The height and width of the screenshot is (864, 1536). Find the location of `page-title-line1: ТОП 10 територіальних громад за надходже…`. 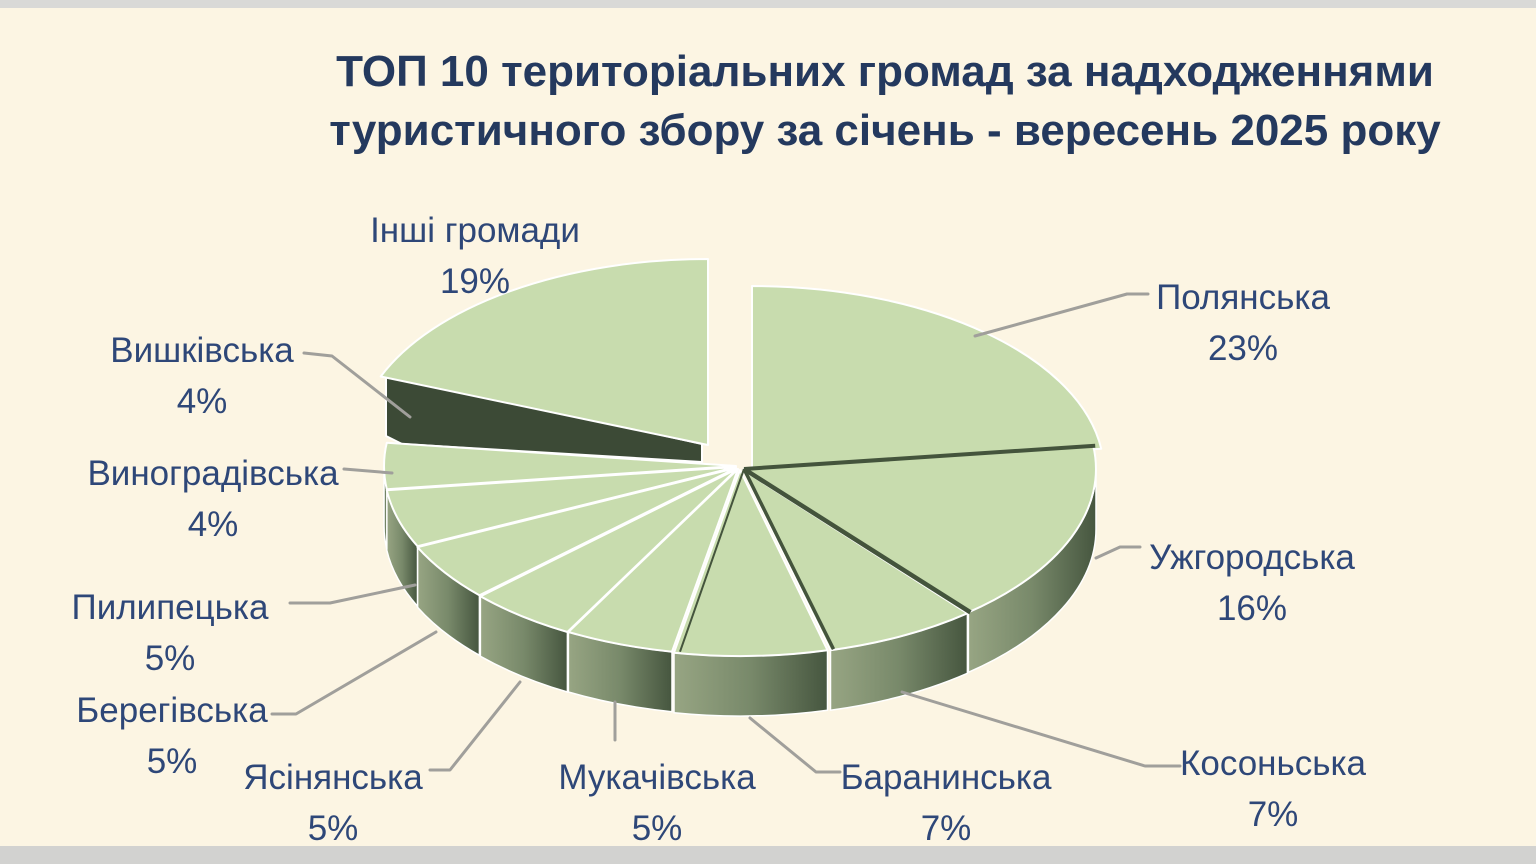

page-title-line1: ТОП 10 територіальних громад за надходже… is located at coordinates (885, 71).